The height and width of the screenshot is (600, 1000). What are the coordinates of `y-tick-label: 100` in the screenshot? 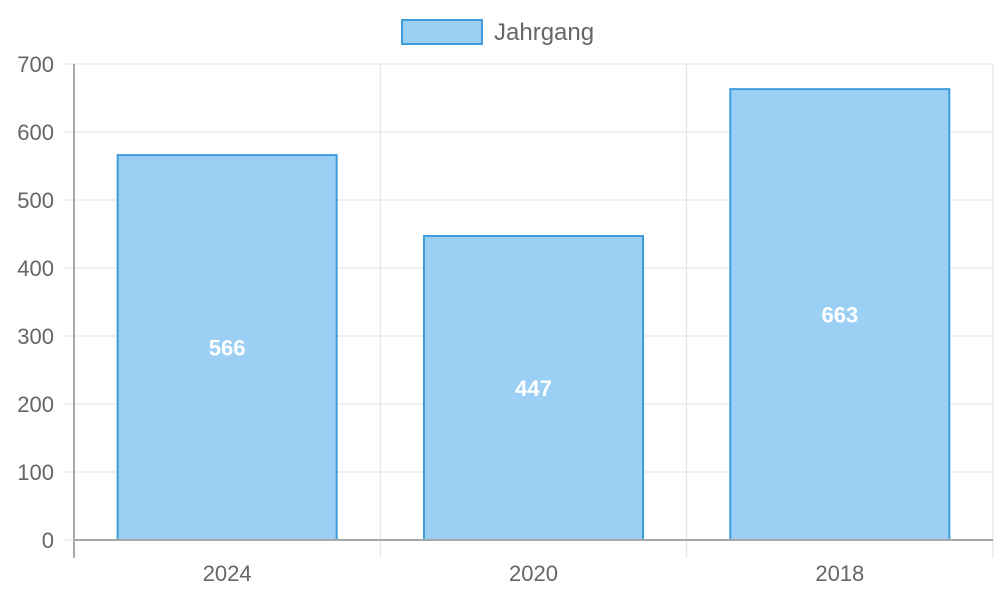 It's located at (35, 472).